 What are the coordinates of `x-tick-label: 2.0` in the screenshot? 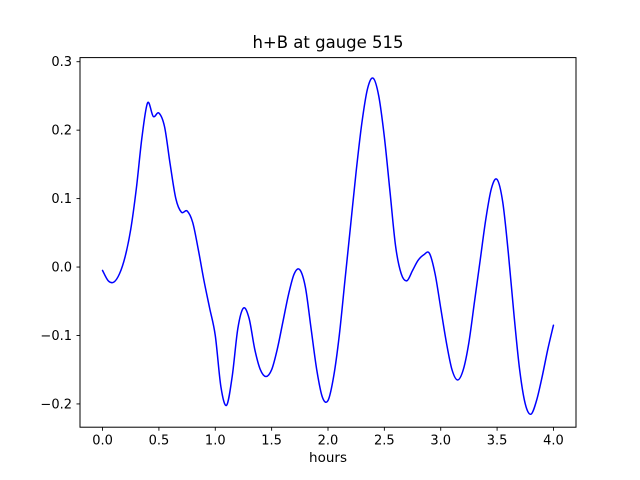 It's located at (328, 441).